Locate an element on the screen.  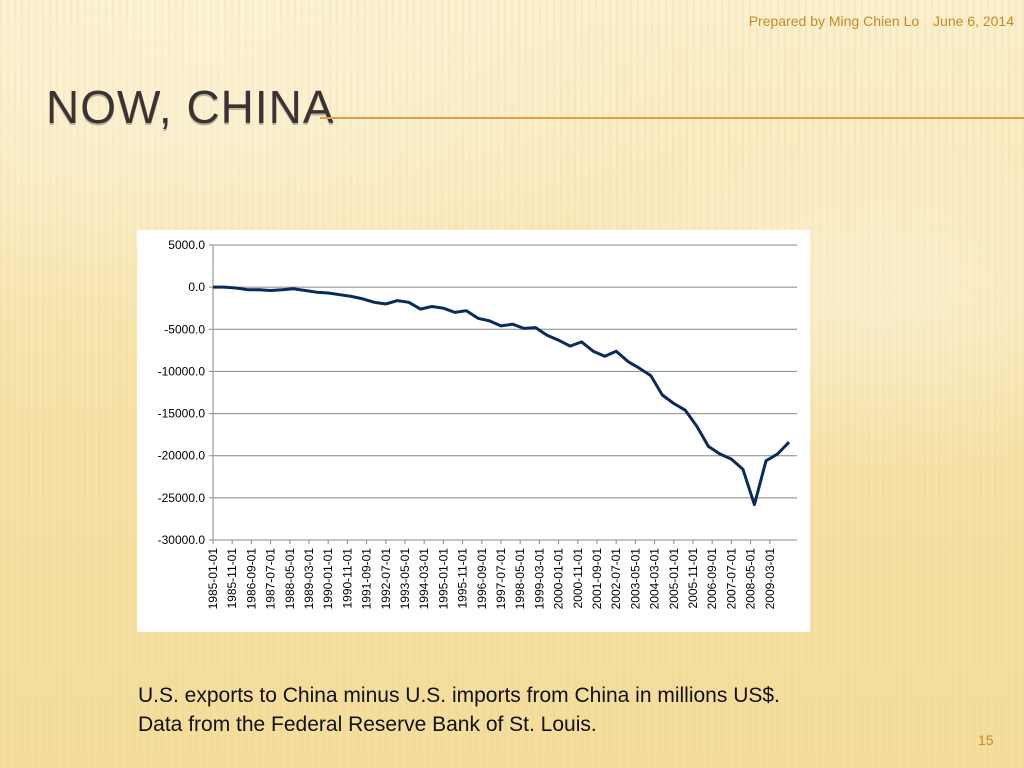
x-tick-label: 1997-07-01 is located at coordinates (501, 579).